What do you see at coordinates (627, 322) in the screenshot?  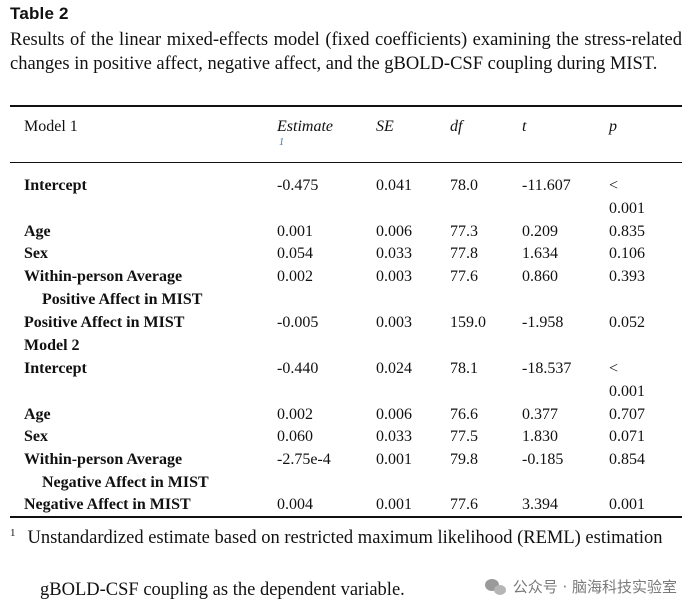 I see `row-p: 0.052` at bounding box center [627, 322].